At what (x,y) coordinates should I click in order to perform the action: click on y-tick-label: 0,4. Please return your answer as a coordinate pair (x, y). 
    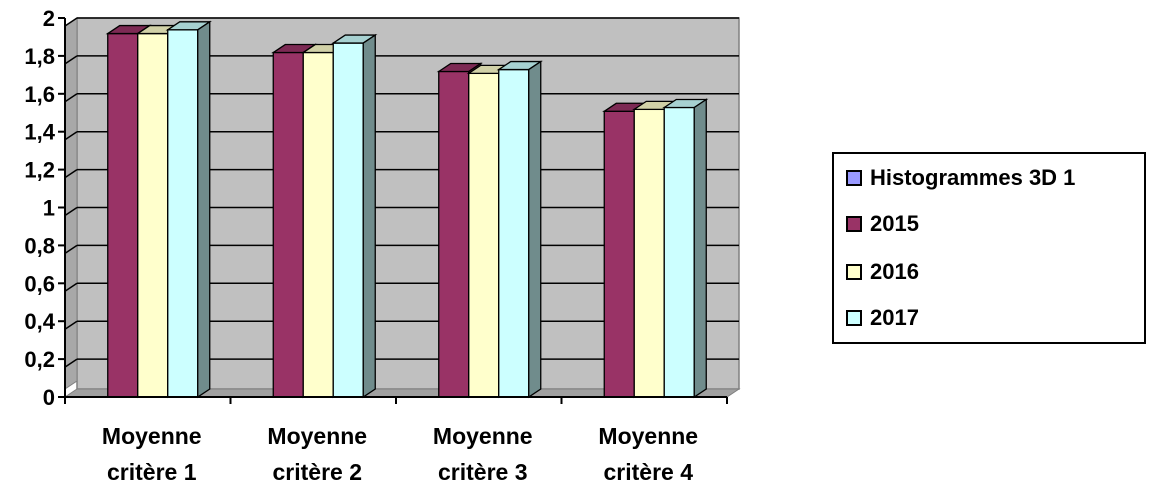
    Looking at the image, I should click on (39, 321).